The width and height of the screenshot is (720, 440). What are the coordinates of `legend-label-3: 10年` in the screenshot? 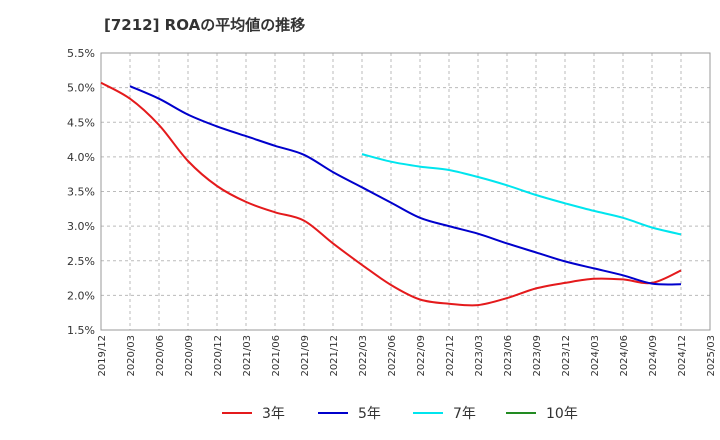 It's located at (562, 414).